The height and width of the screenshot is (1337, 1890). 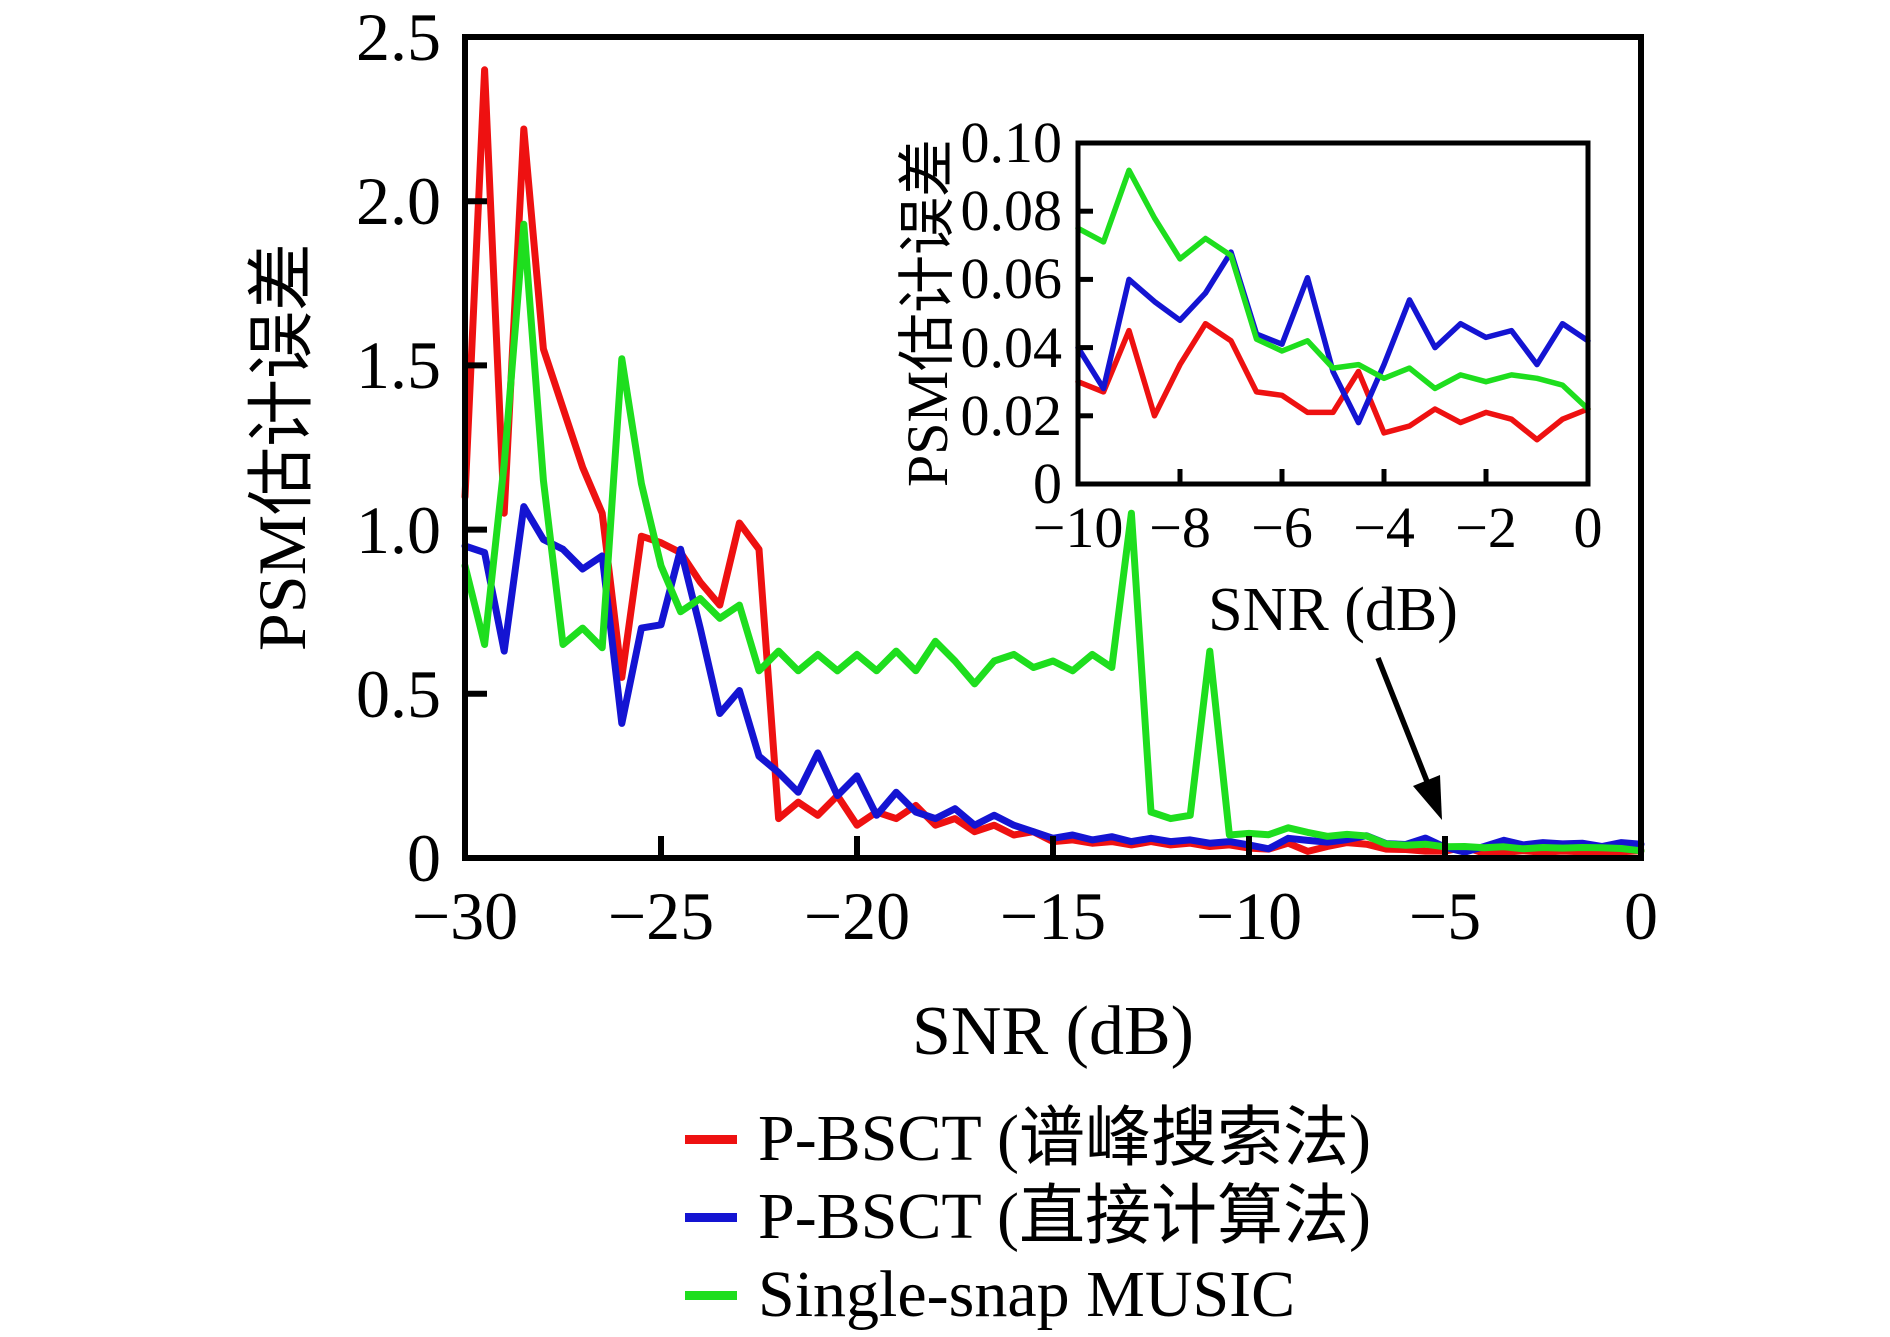 I want to click on main-y-tick-label: 1.0, so click(x=398, y=529).